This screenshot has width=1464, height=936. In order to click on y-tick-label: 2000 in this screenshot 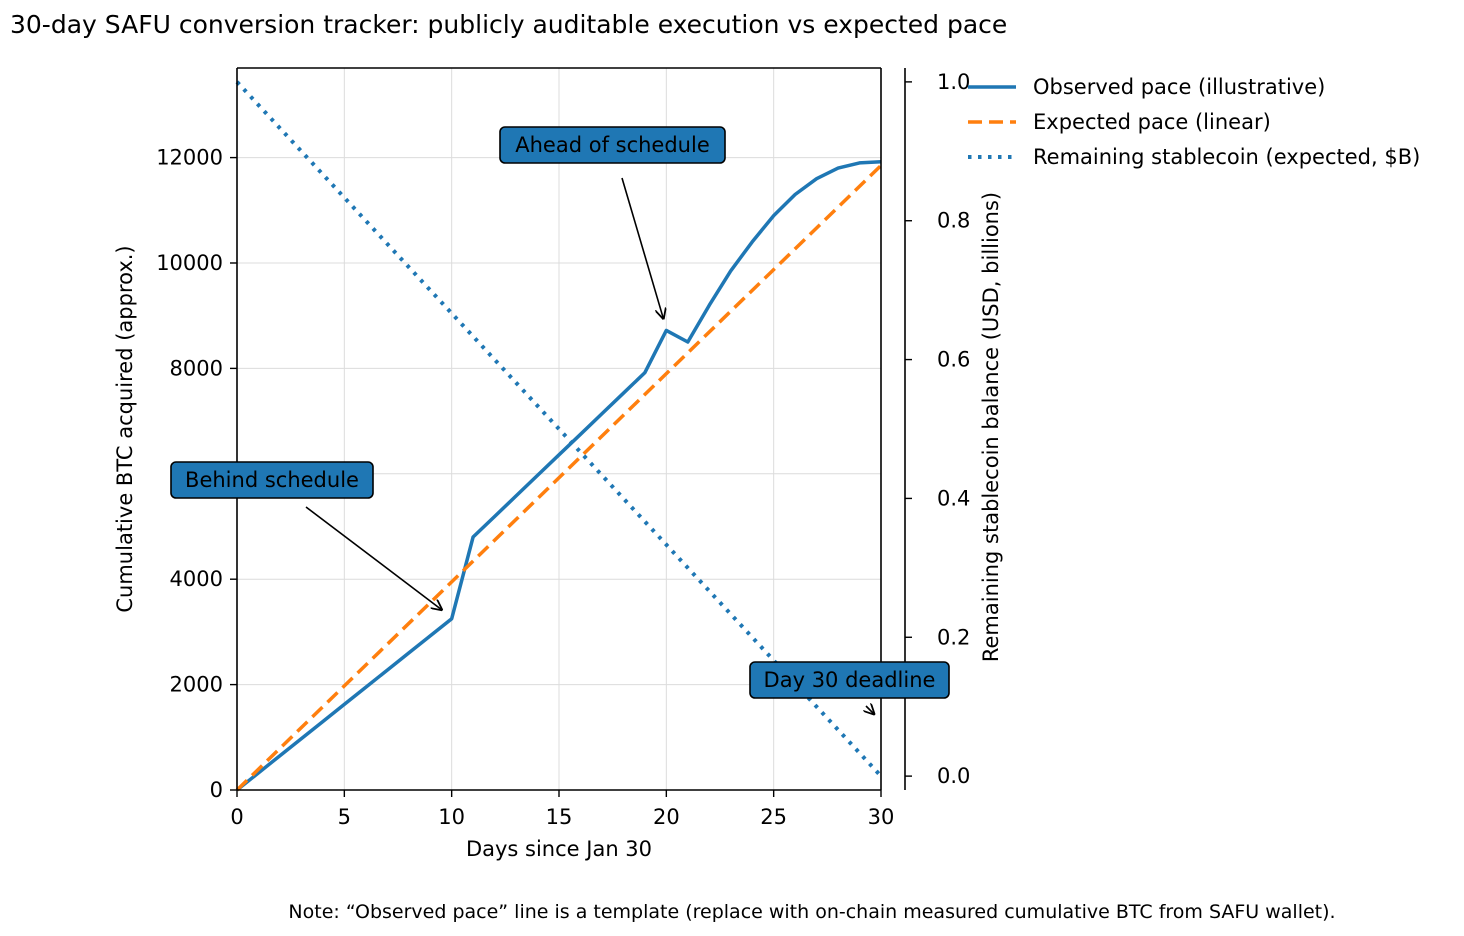, I will do `click(196, 685)`.